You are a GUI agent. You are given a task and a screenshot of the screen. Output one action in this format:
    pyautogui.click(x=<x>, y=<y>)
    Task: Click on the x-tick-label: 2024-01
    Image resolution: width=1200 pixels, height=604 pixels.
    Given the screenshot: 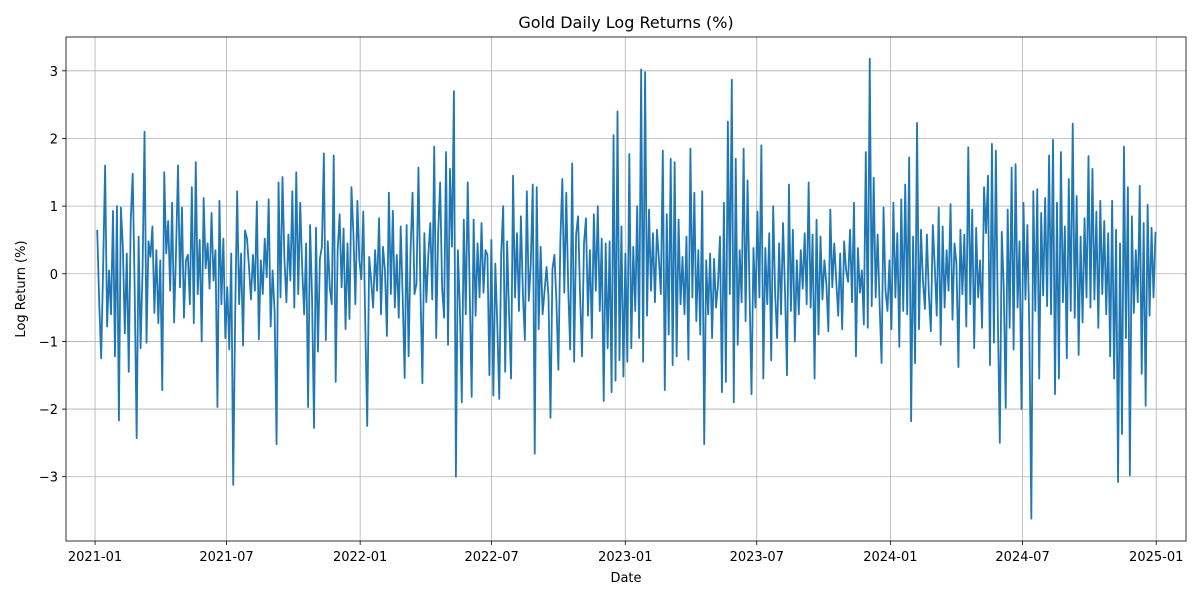 What is the action you would take?
    pyautogui.click(x=890, y=557)
    